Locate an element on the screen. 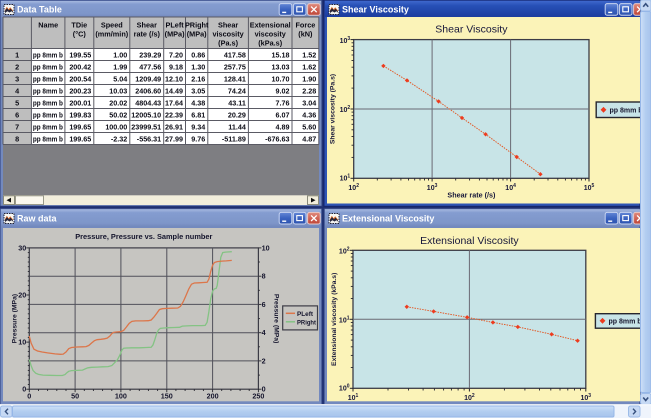 This screenshot has width=651, height=418. svg-text: (Pa.s) is located at coordinates (228, 43).